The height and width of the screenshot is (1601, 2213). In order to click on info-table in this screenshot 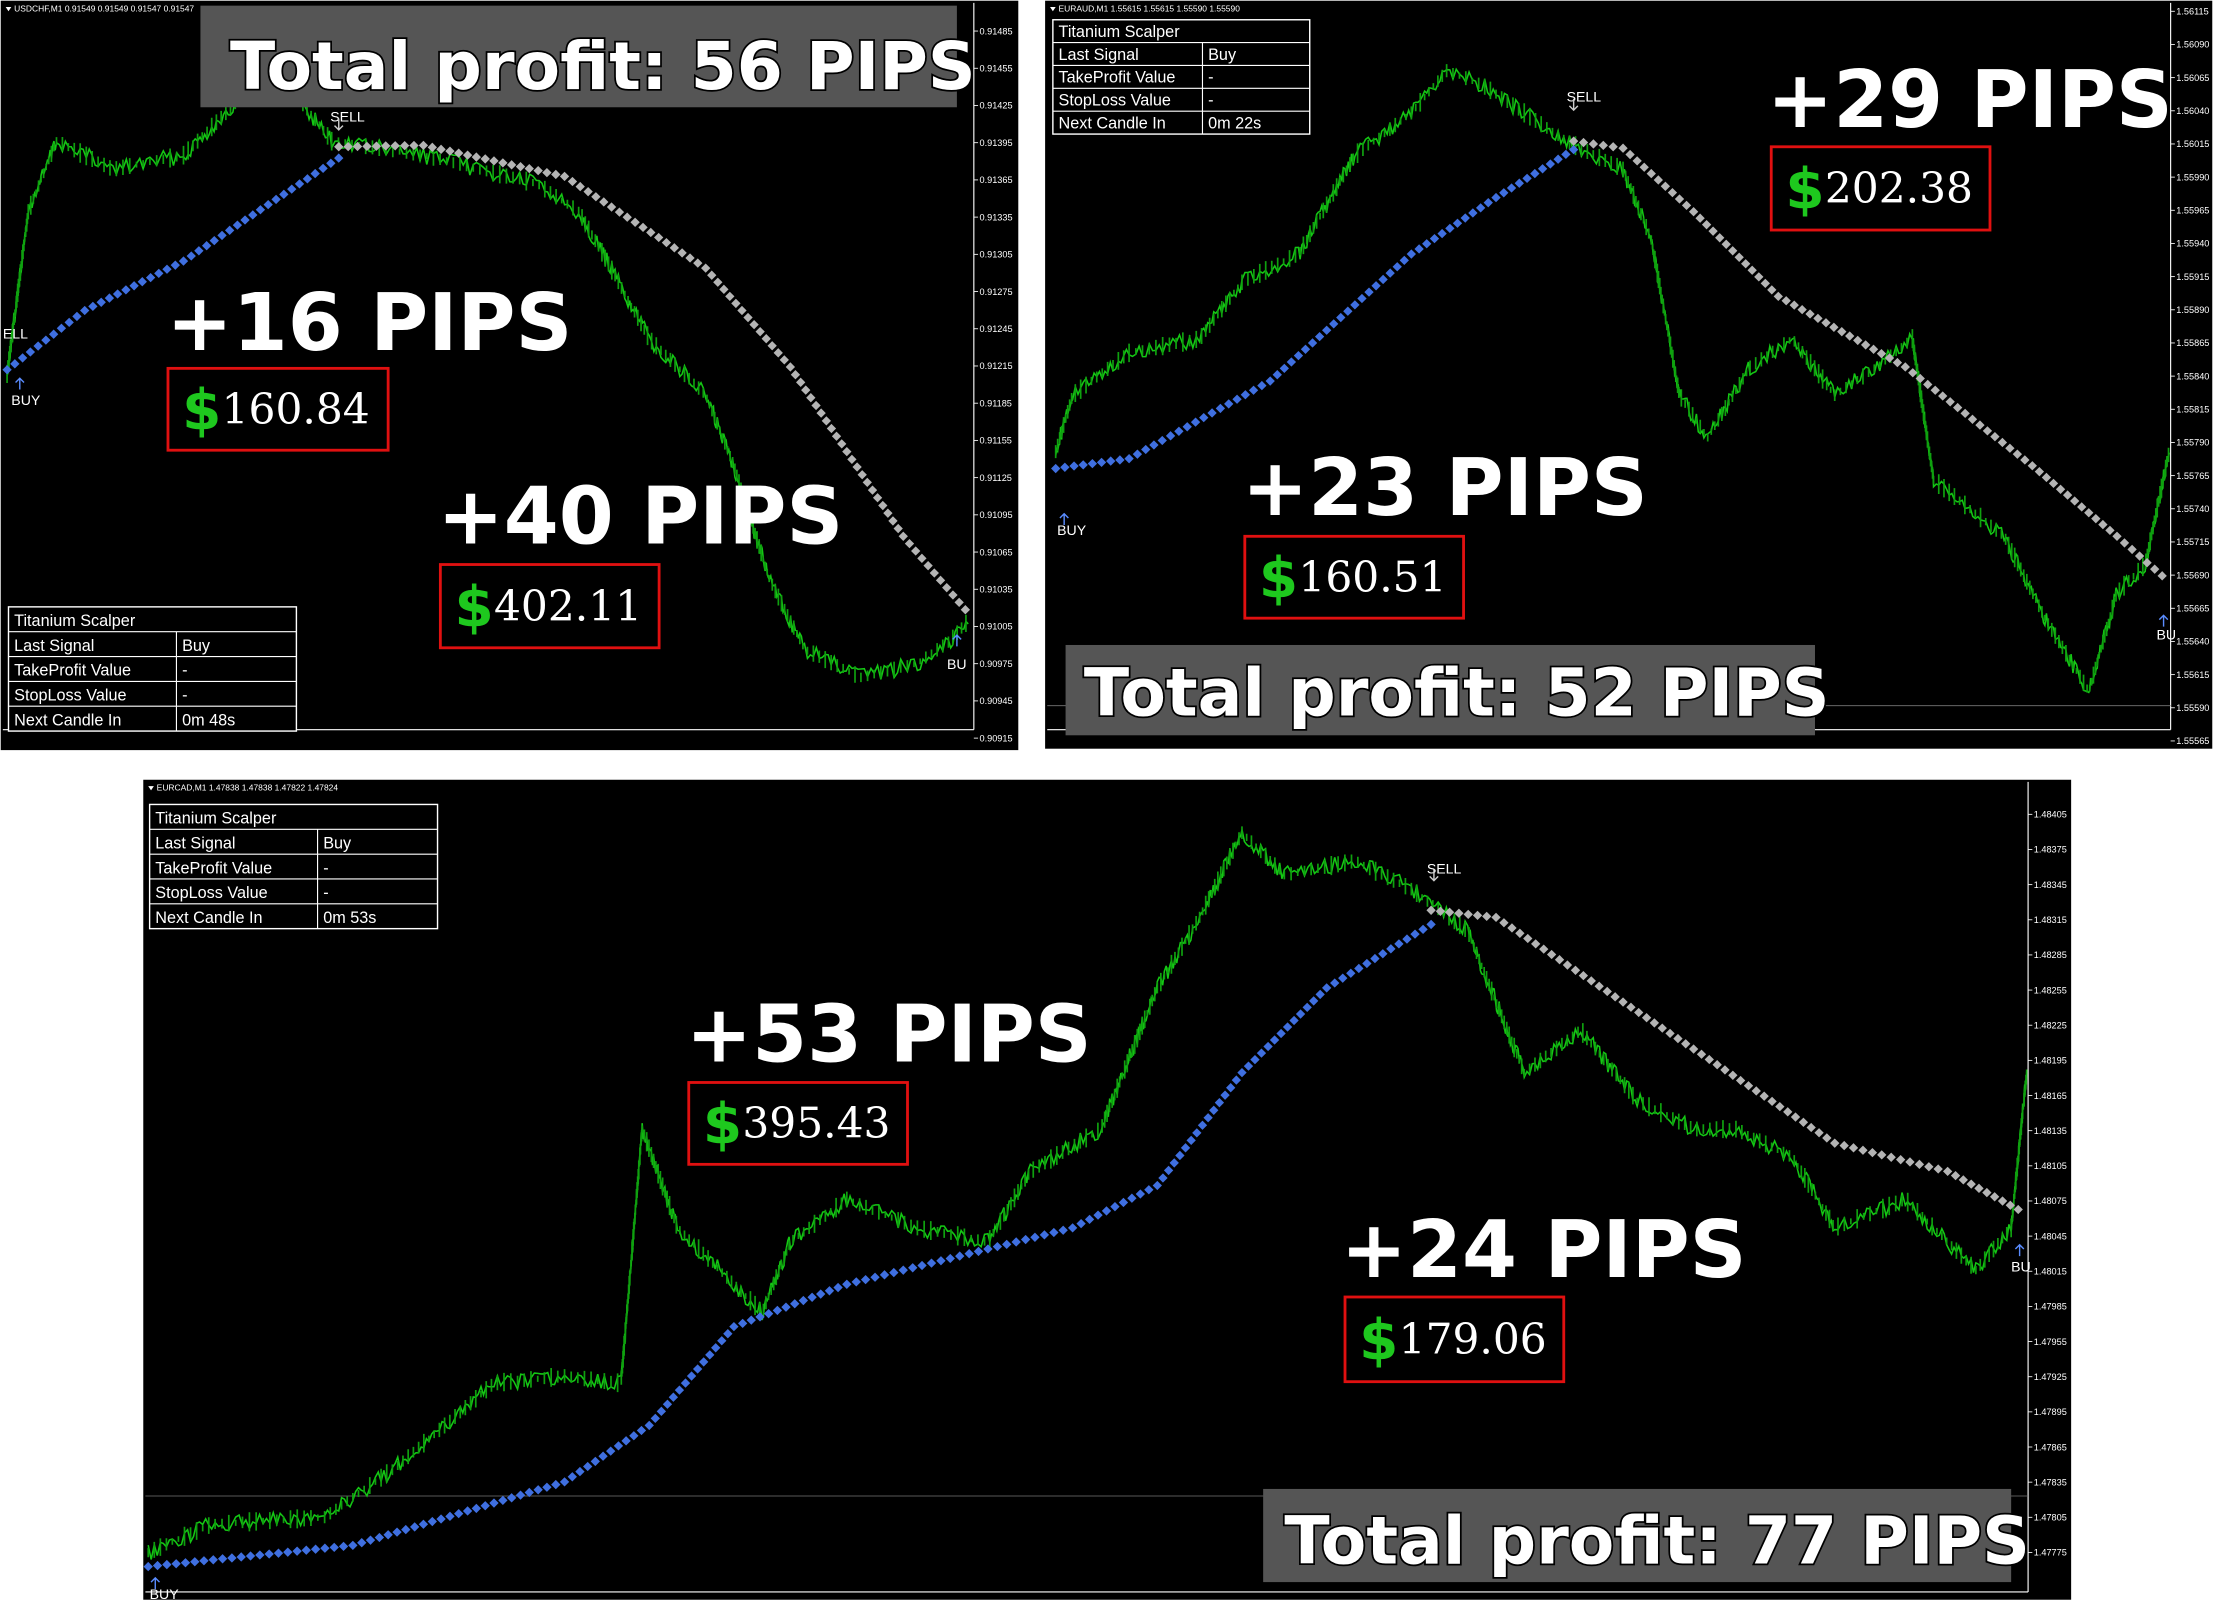, I will do `click(152, 669)`.